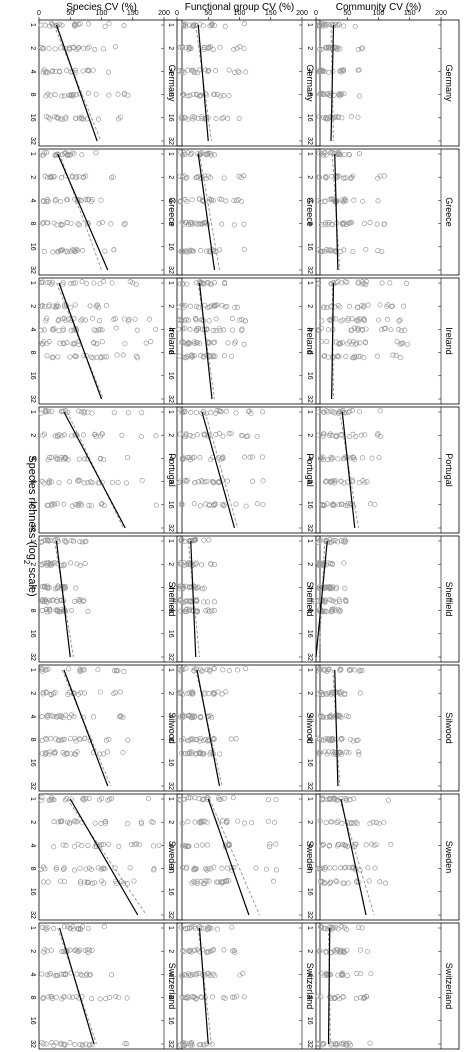  Describe the element at coordinates (379, 13) in the screenshot. I see `y-tick-label: 100` at that location.